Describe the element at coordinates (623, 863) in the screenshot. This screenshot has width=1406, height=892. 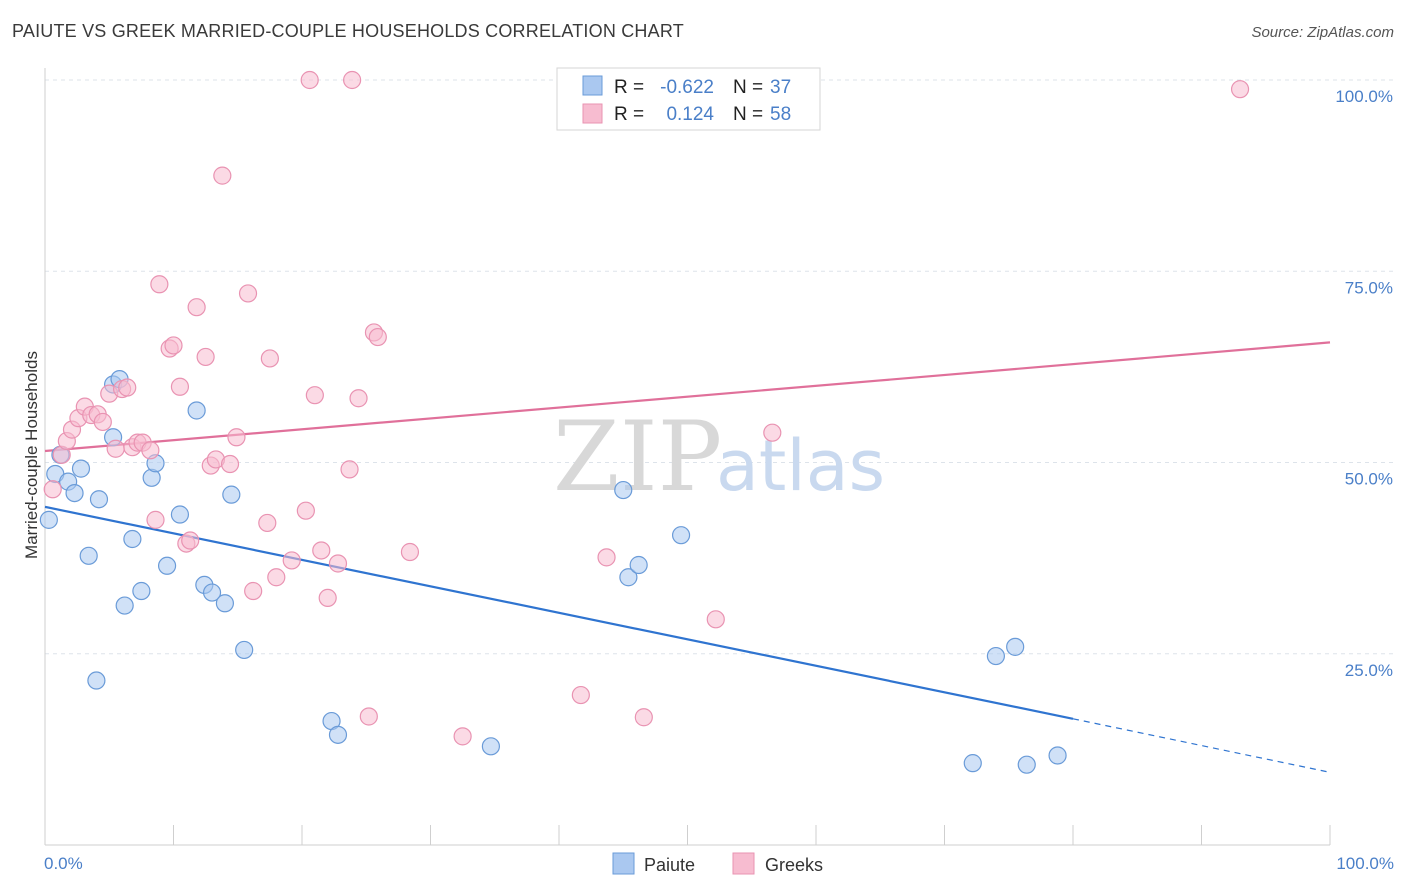
I see `legend-swatch-paiute` at that location.